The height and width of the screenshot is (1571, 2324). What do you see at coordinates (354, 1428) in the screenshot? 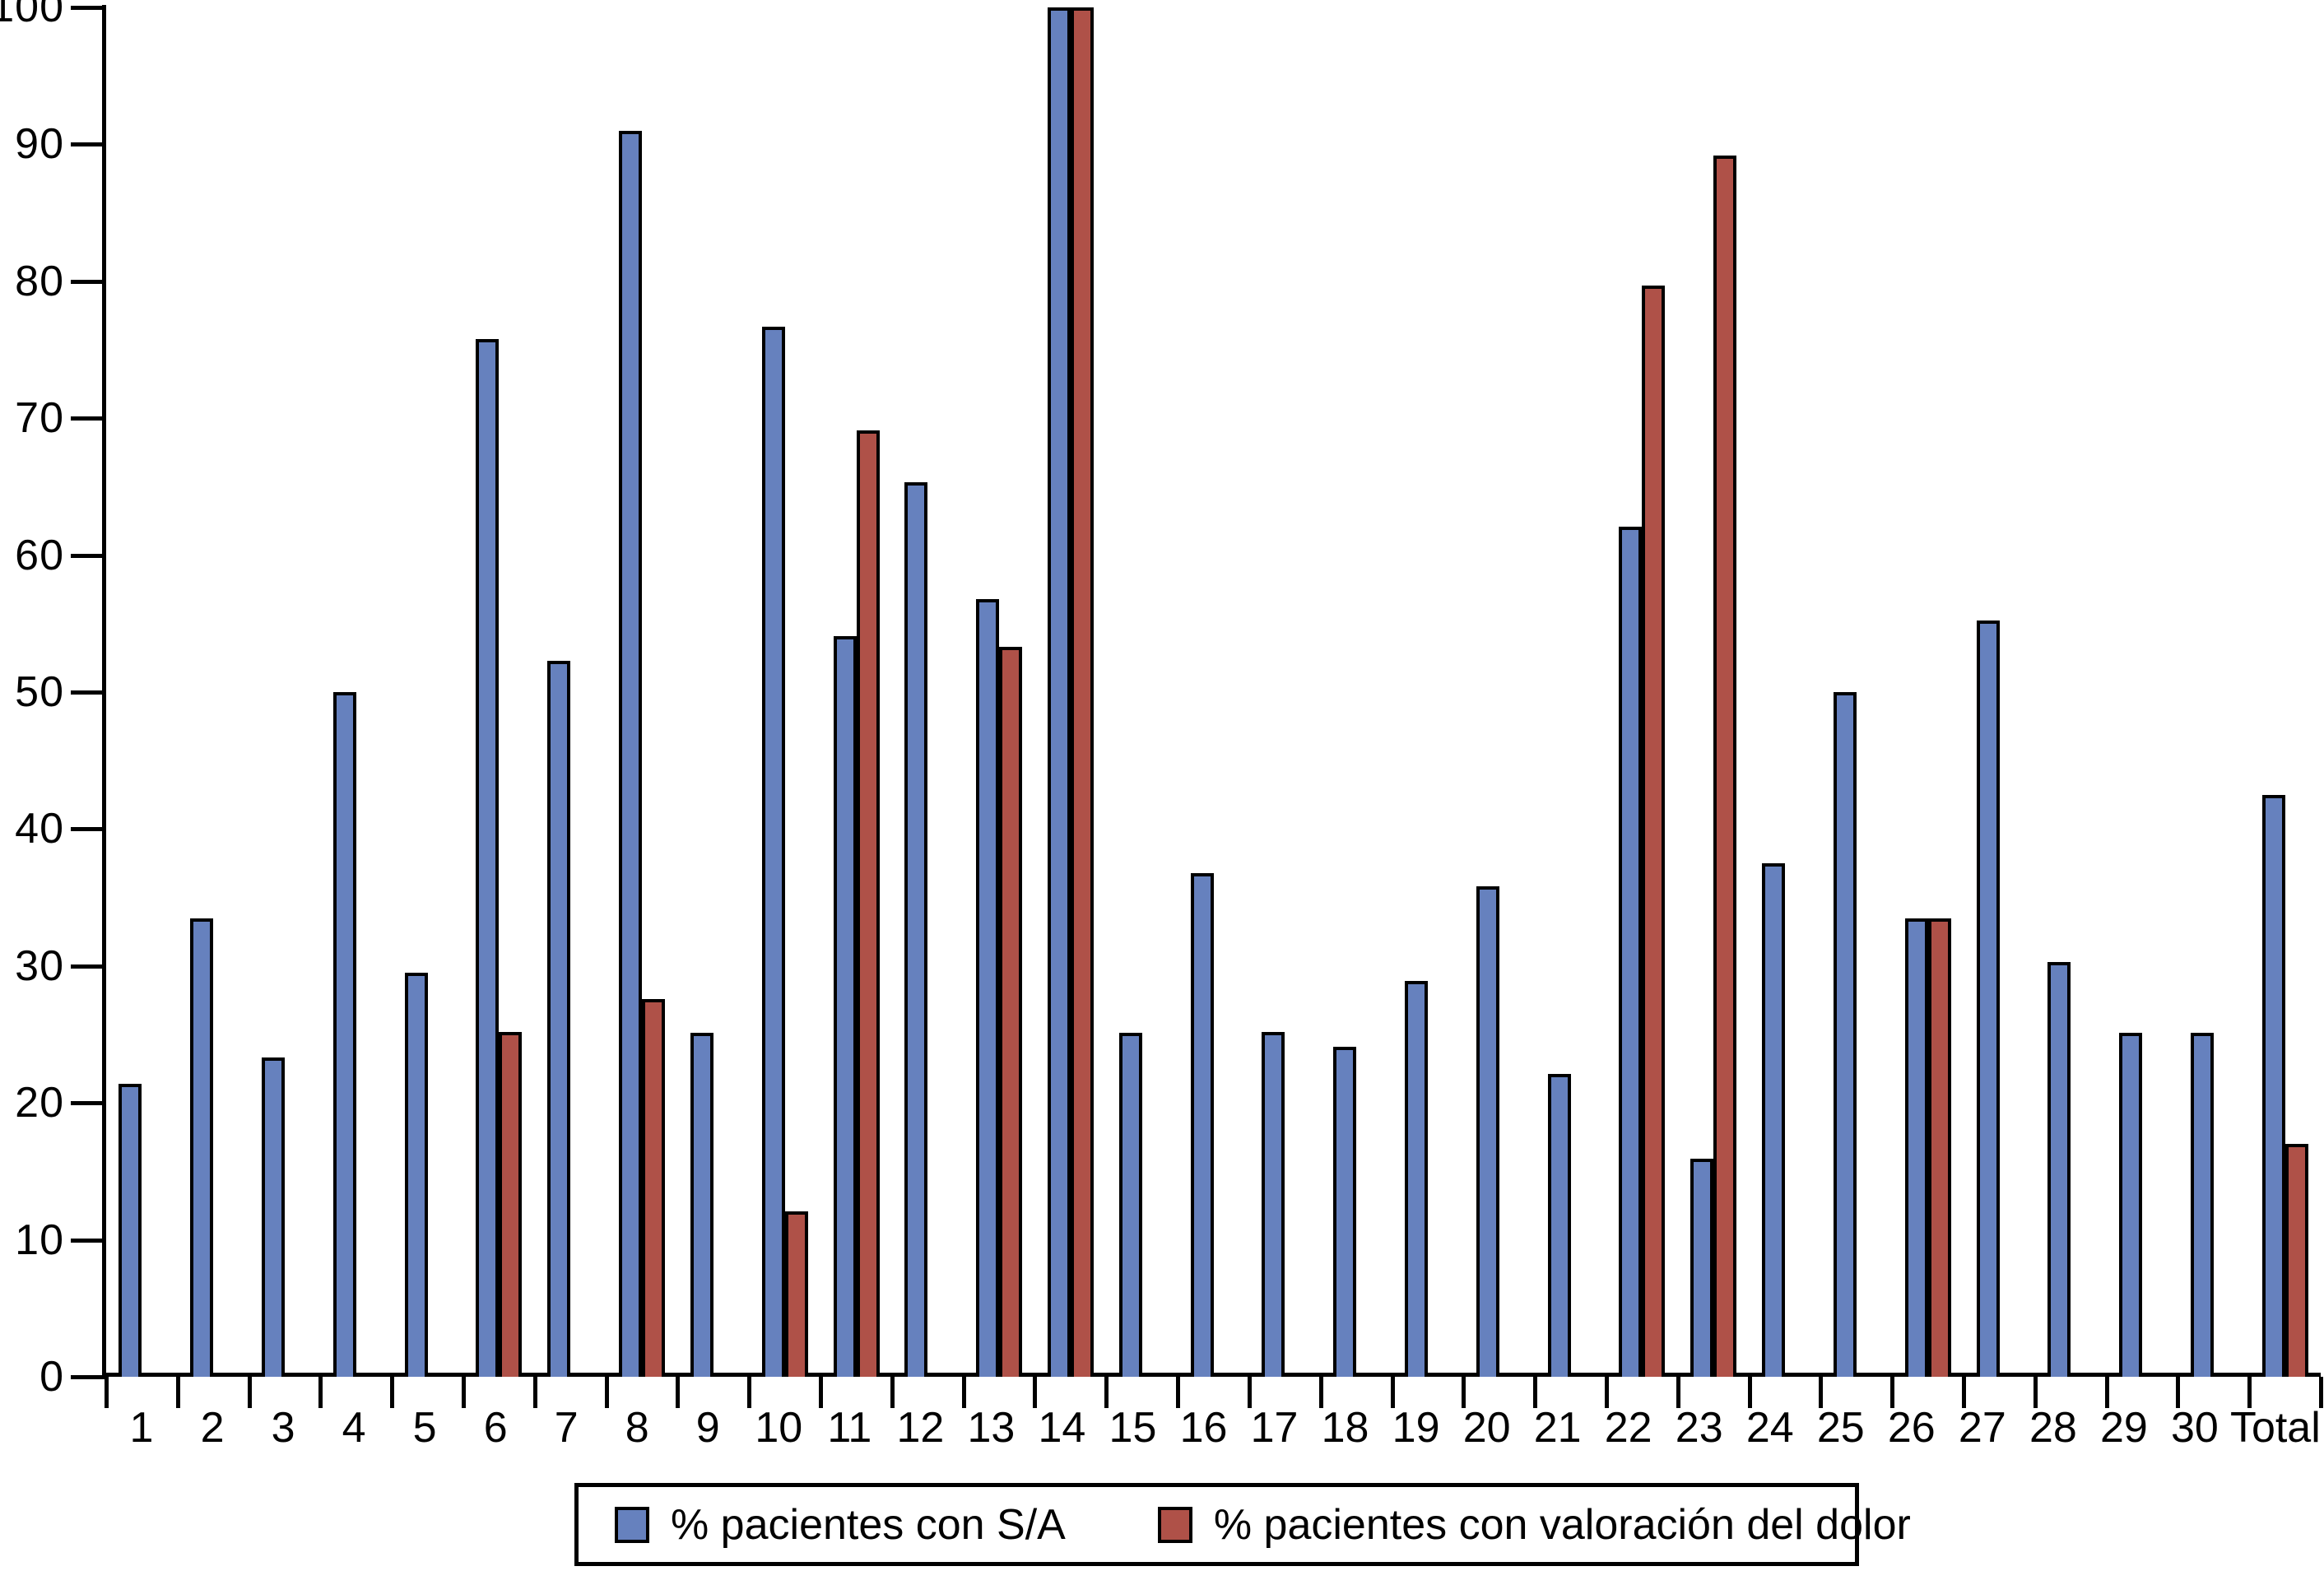
I see `x-label-4: 4` at bounding box center [354, 1428].